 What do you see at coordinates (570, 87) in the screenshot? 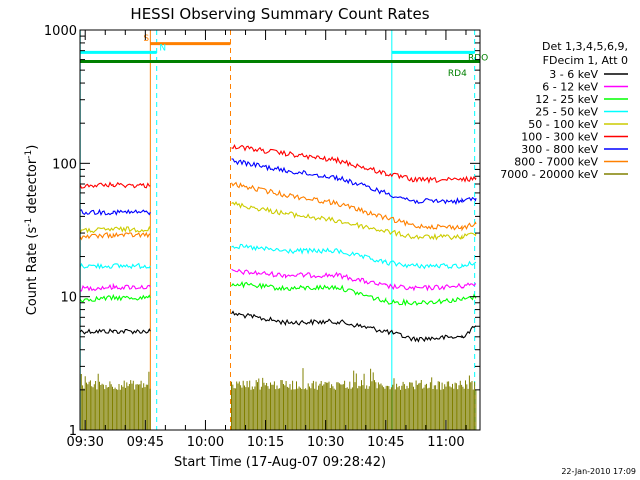
I see `legend-entry-label: 6 - 12 keV` at bounding box center [570, 87].